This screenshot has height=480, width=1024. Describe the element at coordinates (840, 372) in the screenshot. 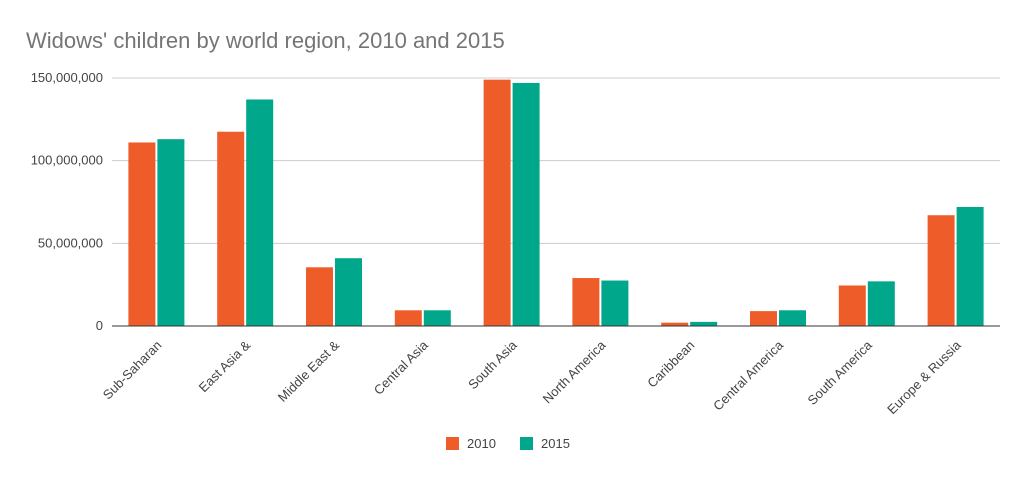

I see `x-tick-label: South America` at that location.